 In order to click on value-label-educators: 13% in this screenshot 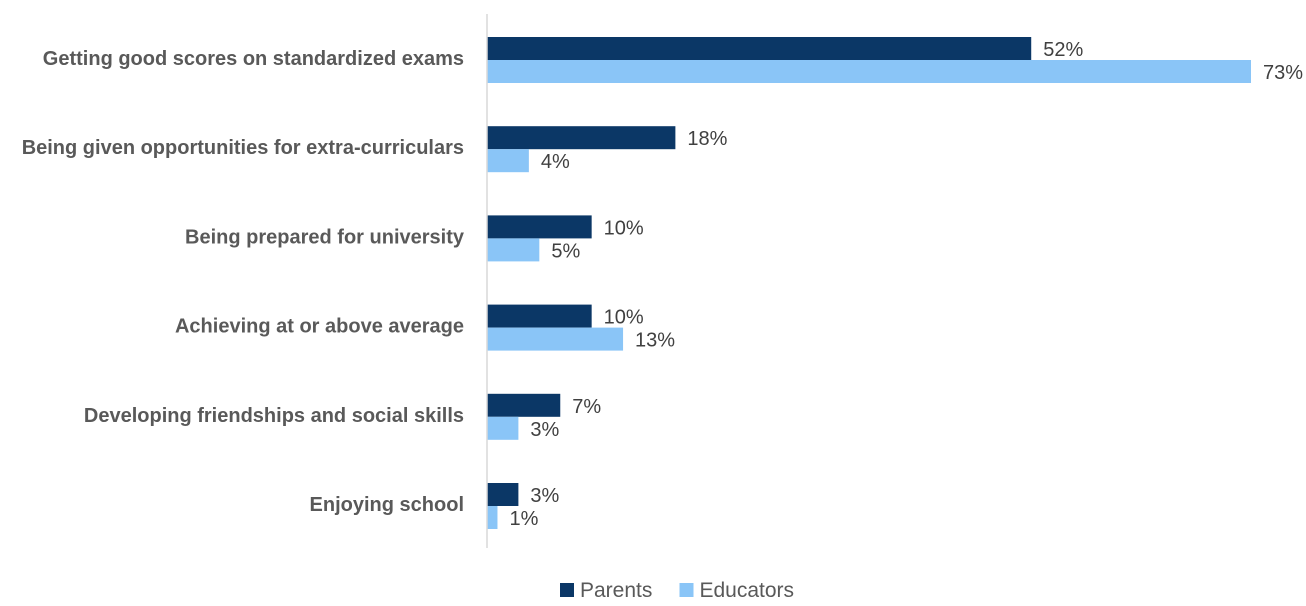, I will do `click(655, 341)`.